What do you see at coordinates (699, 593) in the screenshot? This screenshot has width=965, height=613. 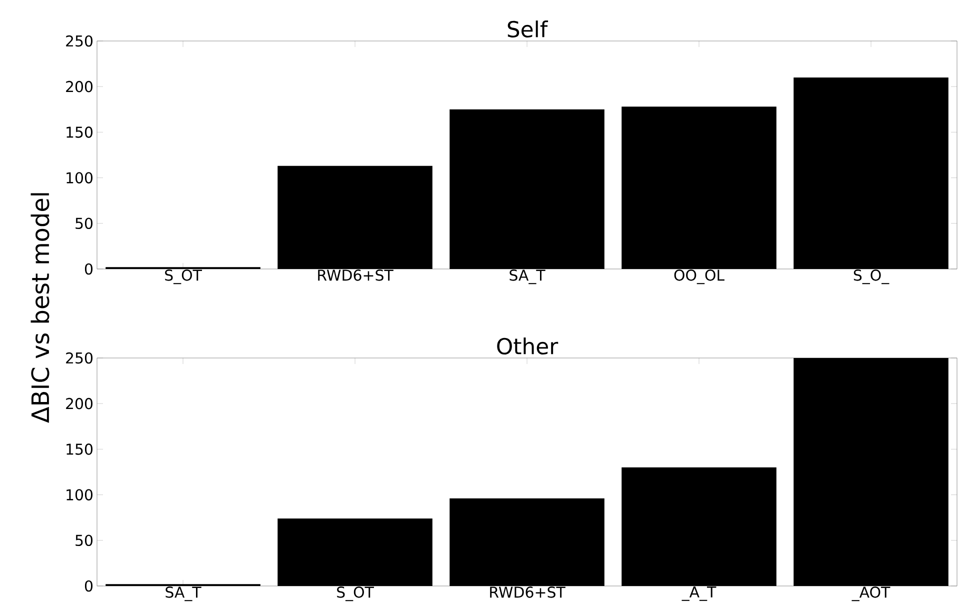 I see `x-tick-label: _A_T` at bounding box center [699, 593].